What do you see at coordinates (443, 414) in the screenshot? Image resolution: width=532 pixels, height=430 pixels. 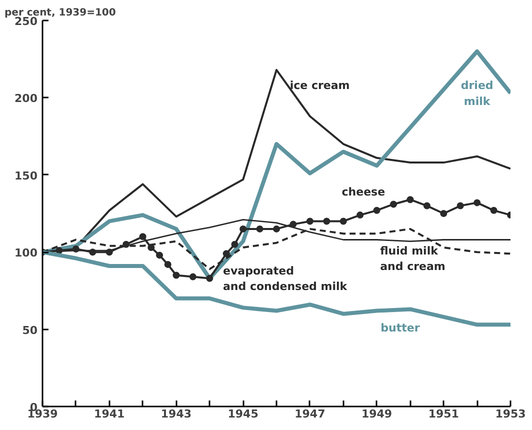 I see `x-tick-label: 1951` at bounding box center [443, 414].